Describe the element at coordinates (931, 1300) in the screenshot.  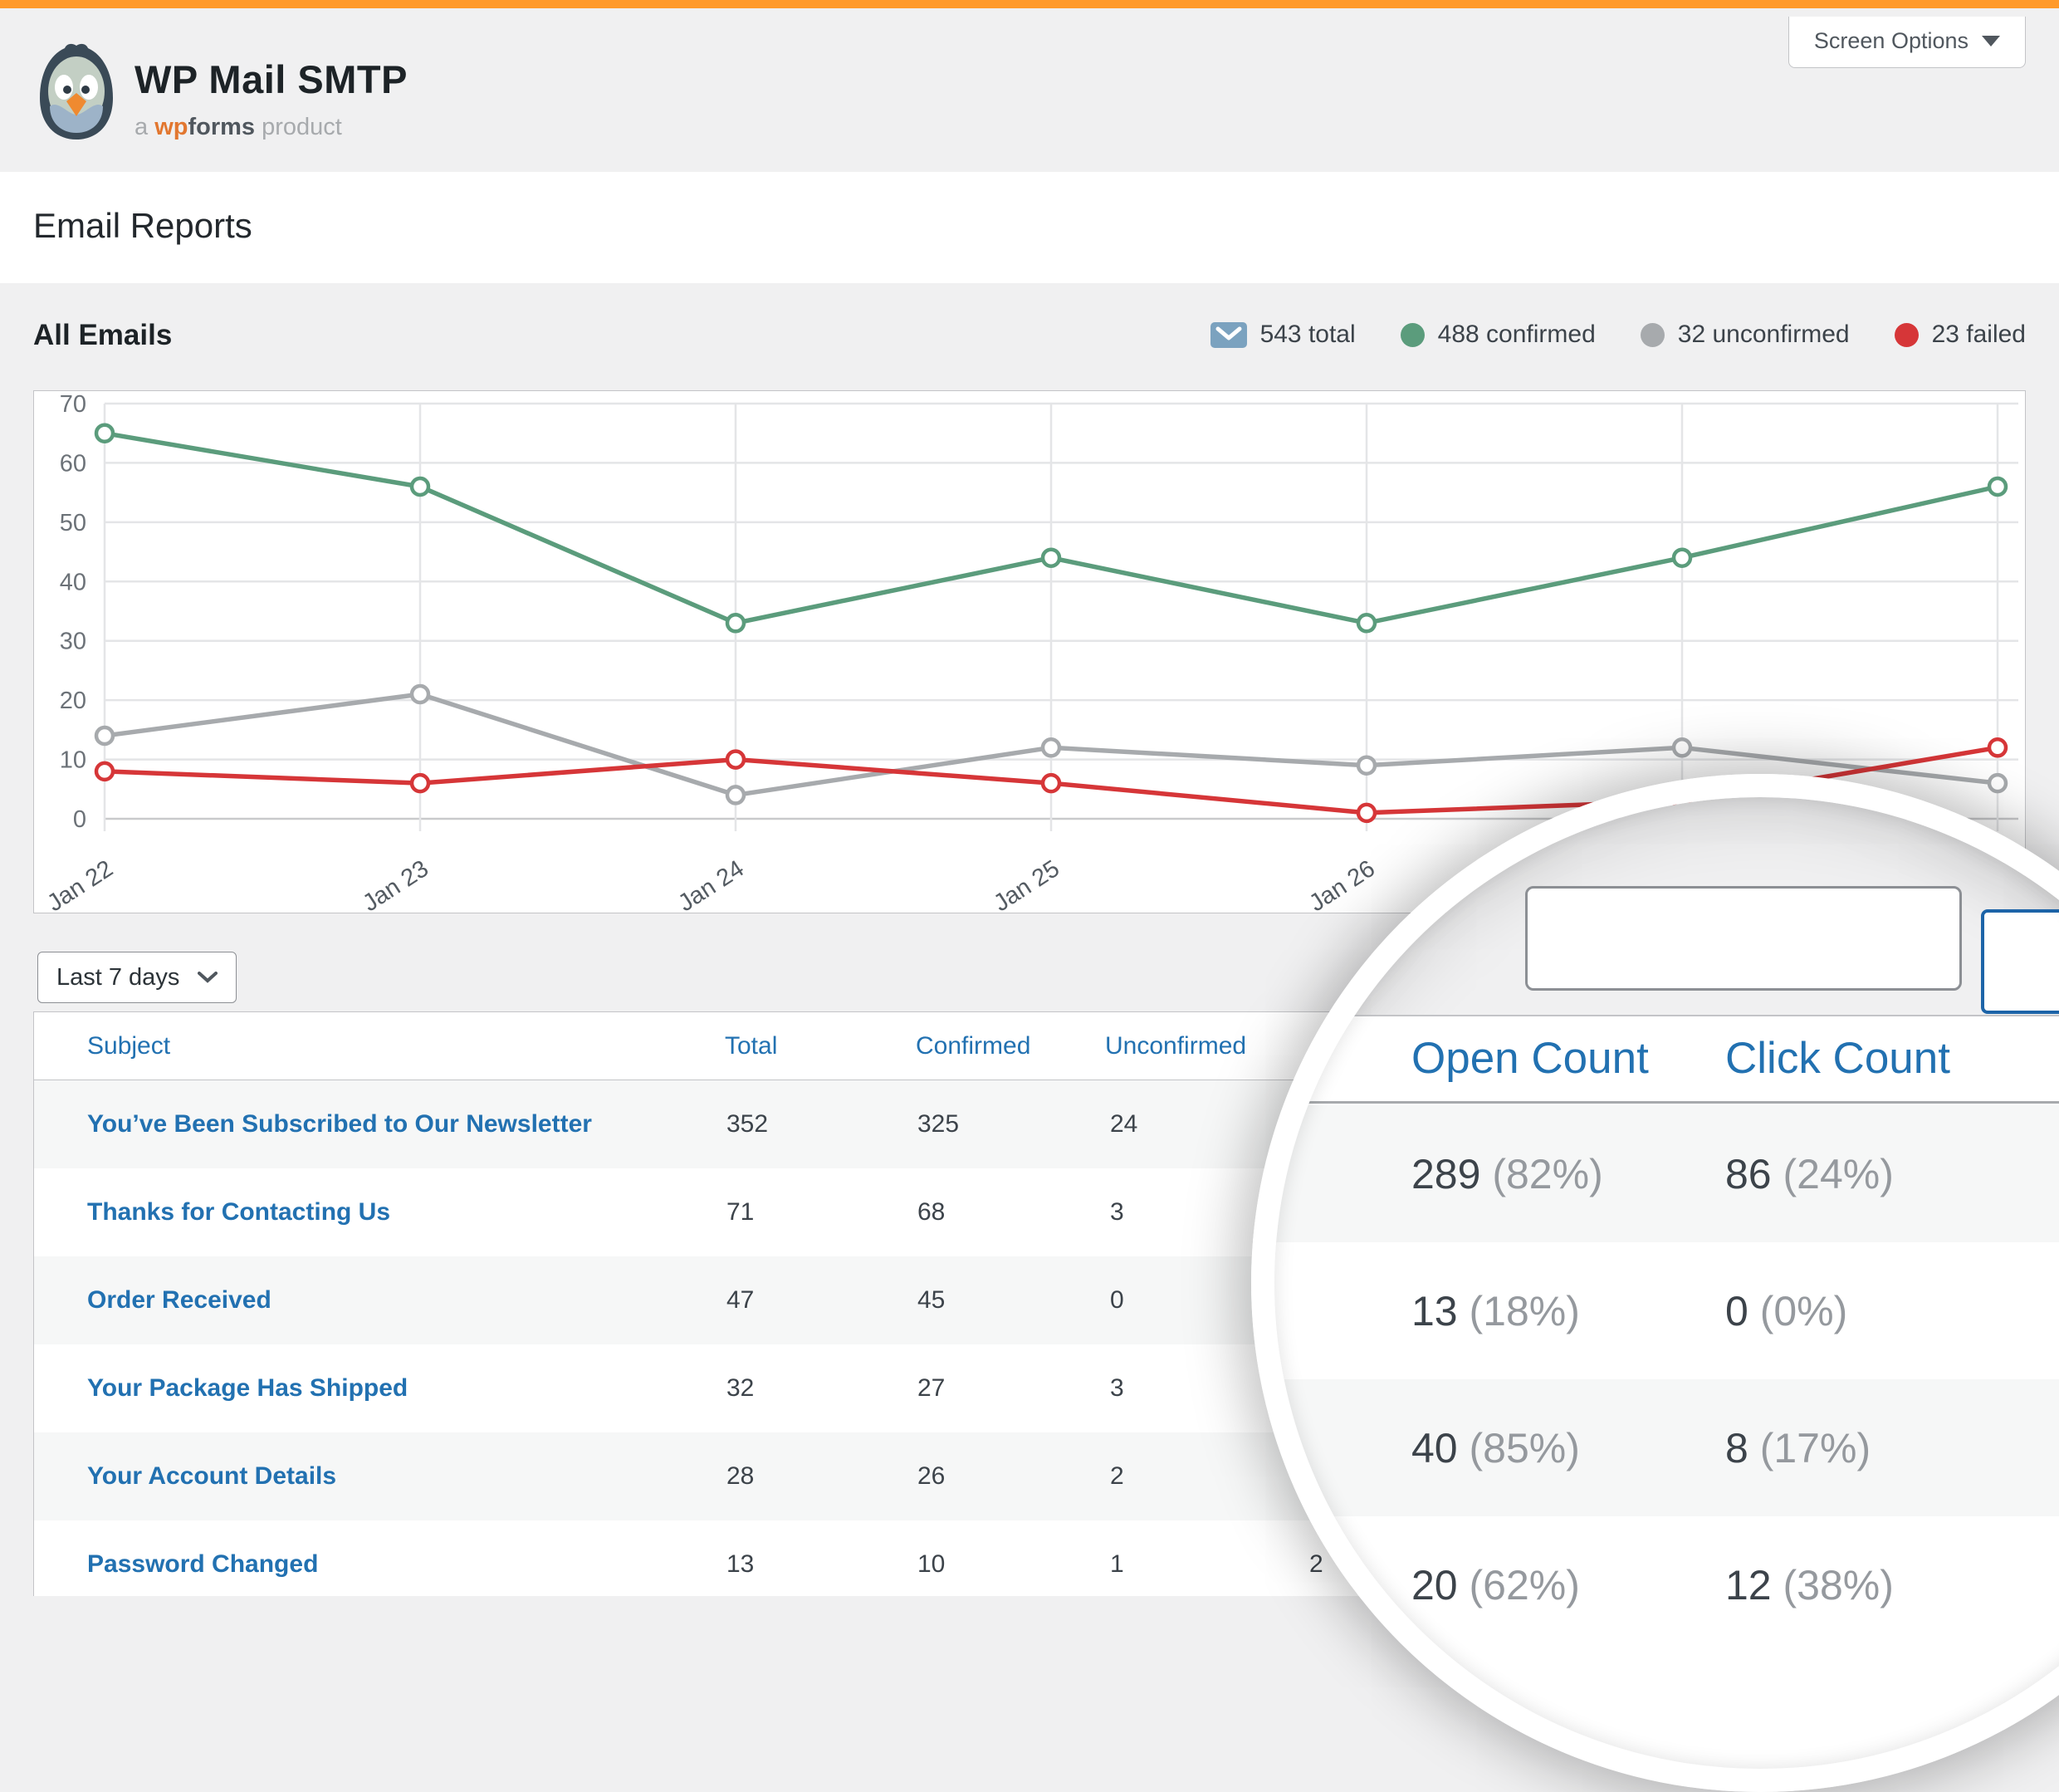
I see `confirmed-value: 45` at that location.